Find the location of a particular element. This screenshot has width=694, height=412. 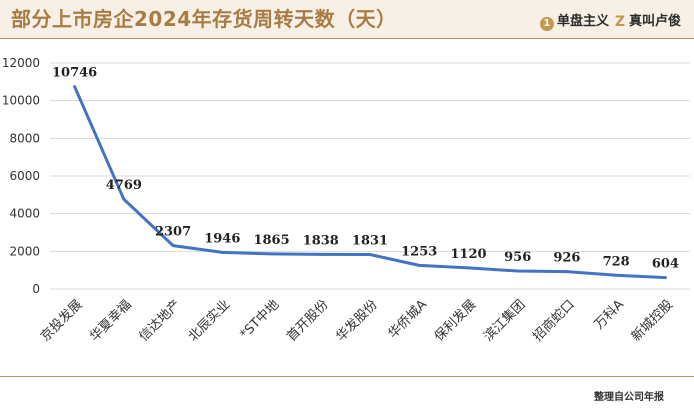

x-tick-label: 信达地产 is located at coordinates (160, 320).